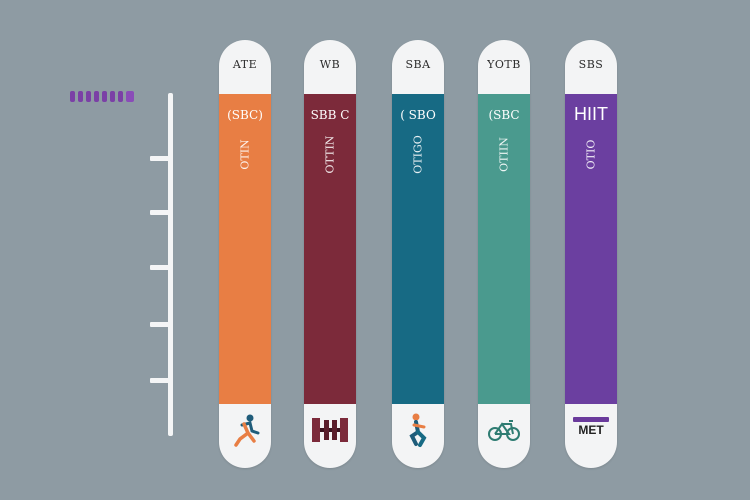  I want to click on bottom-label: MET, so click(591, 430).